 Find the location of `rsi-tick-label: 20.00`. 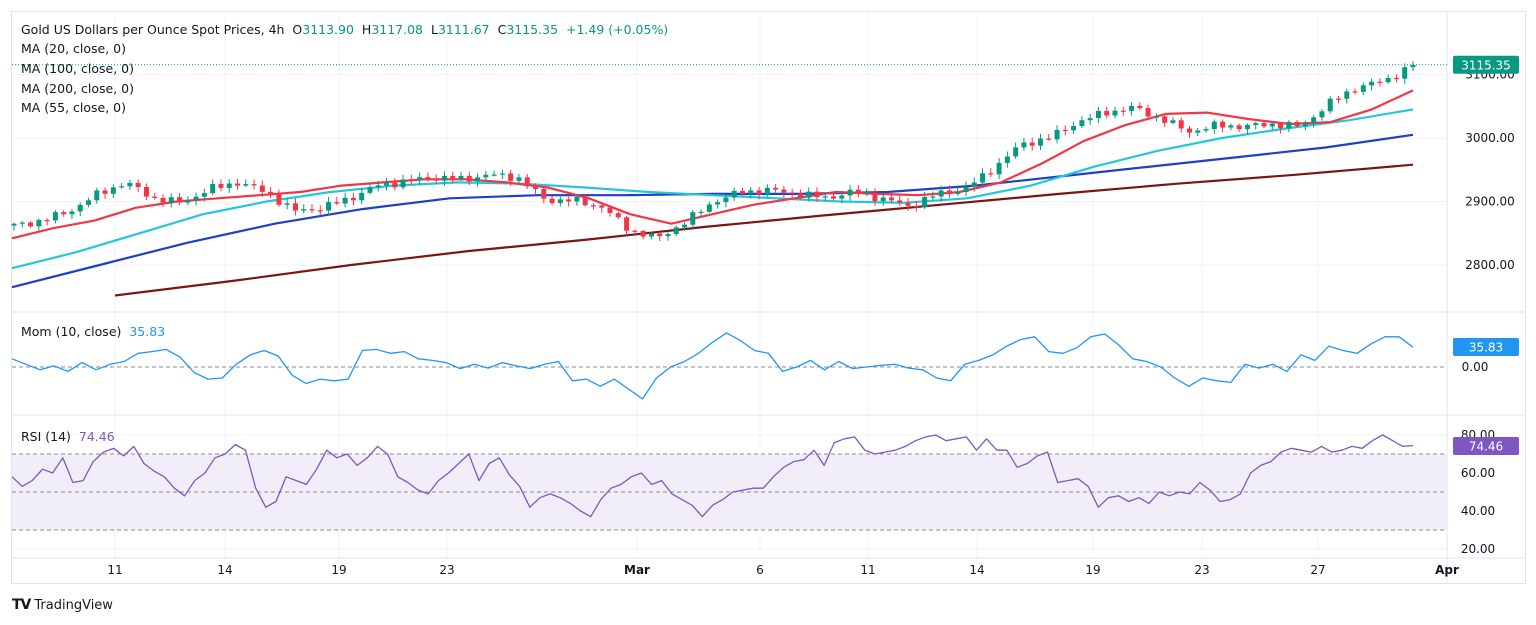

rsi-tick-label: 20.00 is located at coordinates (1478, 549).